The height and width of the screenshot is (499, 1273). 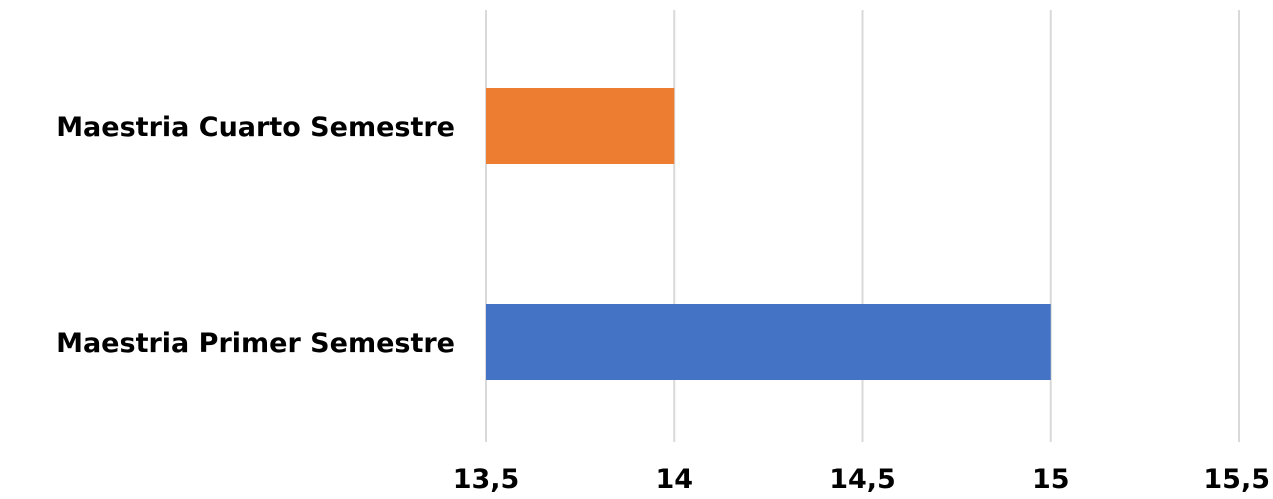 I want to click on category-label: Maestria Primer Semestre, so click(x=255, y=343).